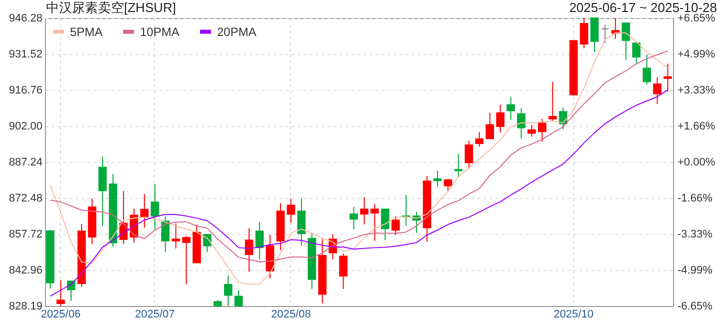 The height and width of the screenshot is (320, 720). Describe the element at coordinates (25, 54) in the screenshot. I see `y-tick-label: 931.52` at that location.